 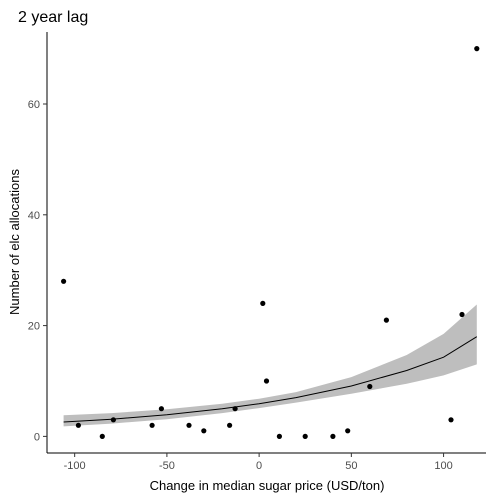 What do you see at coordinates (267, 485) in the screenshot?
I see `x-axis-title: Change in median sugar price (USD/ton)` at bounding box center [267, 485].